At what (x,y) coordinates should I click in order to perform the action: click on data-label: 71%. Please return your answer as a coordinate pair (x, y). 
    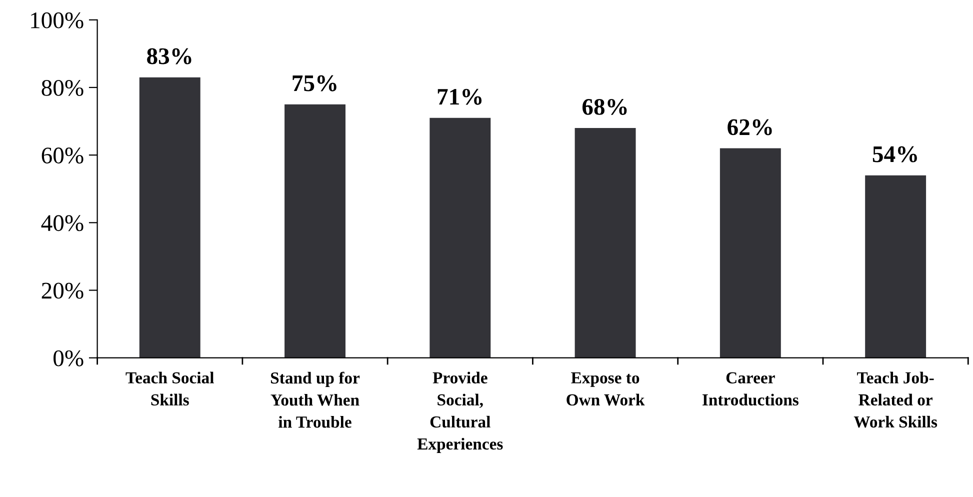
    Looking at the image, I should click on (460, 96).